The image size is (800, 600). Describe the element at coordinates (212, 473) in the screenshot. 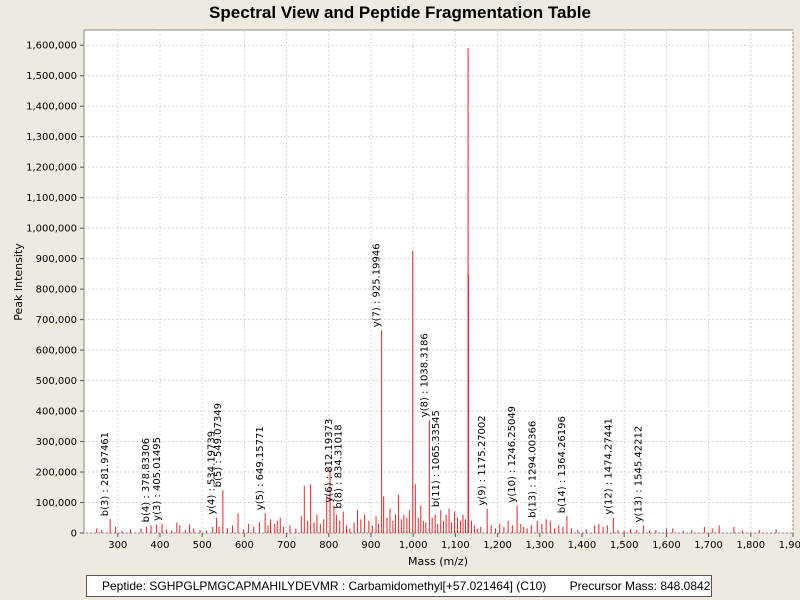

I see `peak-annotation: y(4) : 534.19739` at that location.